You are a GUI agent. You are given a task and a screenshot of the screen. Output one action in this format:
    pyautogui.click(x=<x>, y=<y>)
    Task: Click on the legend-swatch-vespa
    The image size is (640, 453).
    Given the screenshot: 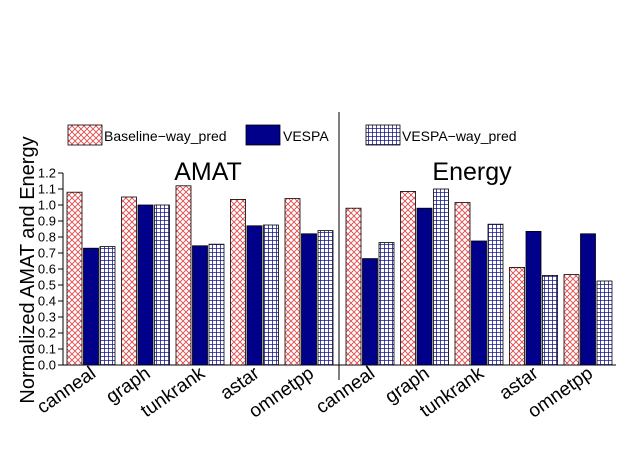 What is the action you would take?
    pyautogui.click(x=263, y=135)
    